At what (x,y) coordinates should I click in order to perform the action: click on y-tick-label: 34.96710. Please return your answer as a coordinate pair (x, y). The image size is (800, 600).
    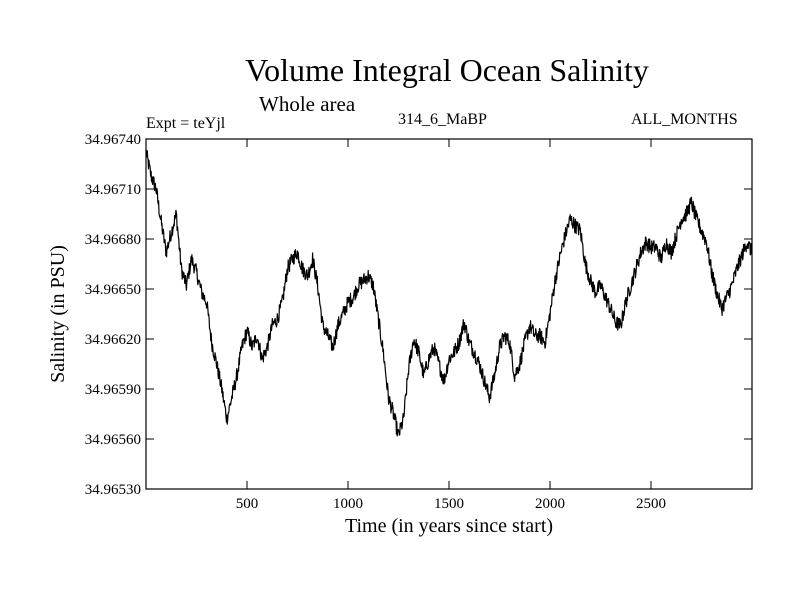
    Looking at the image, I should click on (113, 190).